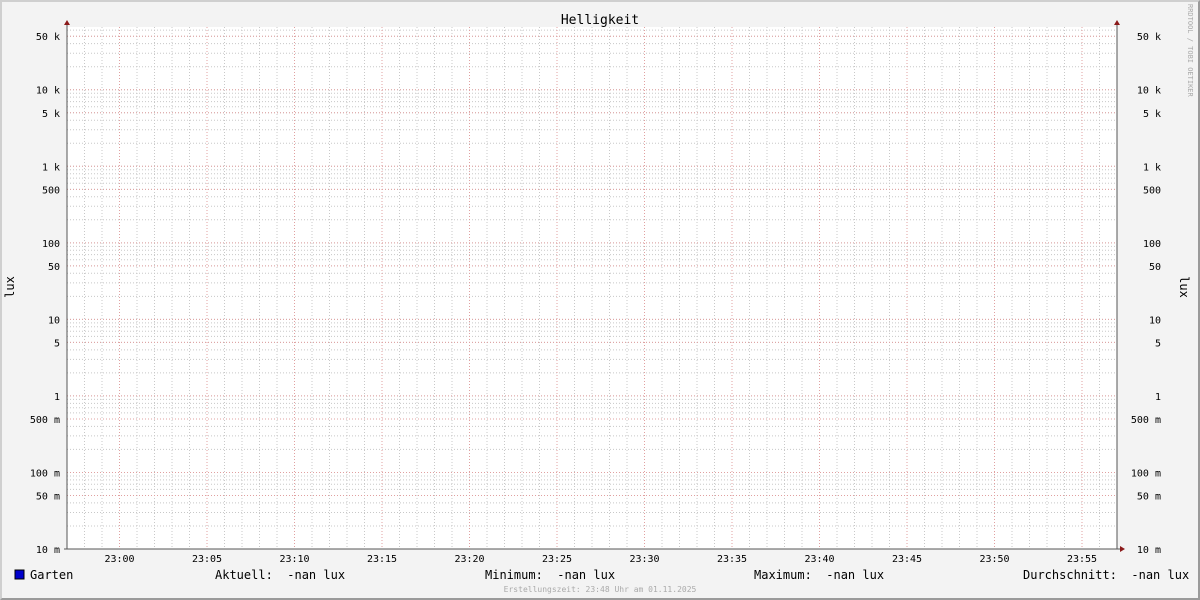 The height and width of the screenshot is (600, 1200). I want to click on y-tick-label-left: 1 k, so click(51, 167).